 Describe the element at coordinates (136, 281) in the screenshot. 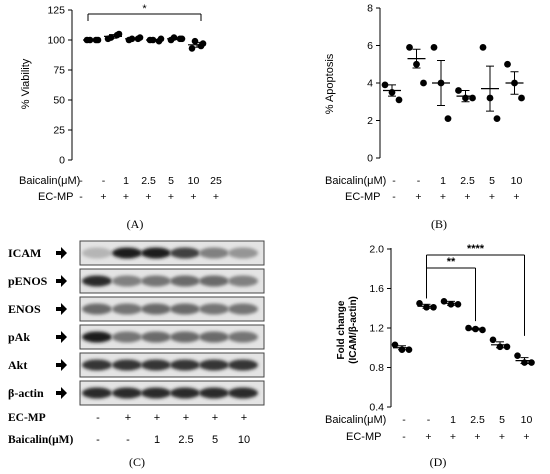

I see `blot-row-penos: pENOS` at that location.